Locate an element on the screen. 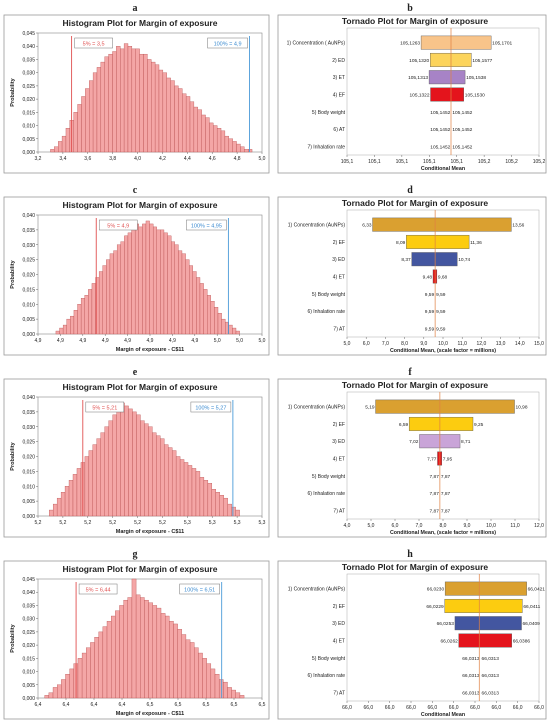 Image resolution: width=550 pixels, height=720 pixels. x-tick-label: 15,0 is located at coordinates (539, 344).